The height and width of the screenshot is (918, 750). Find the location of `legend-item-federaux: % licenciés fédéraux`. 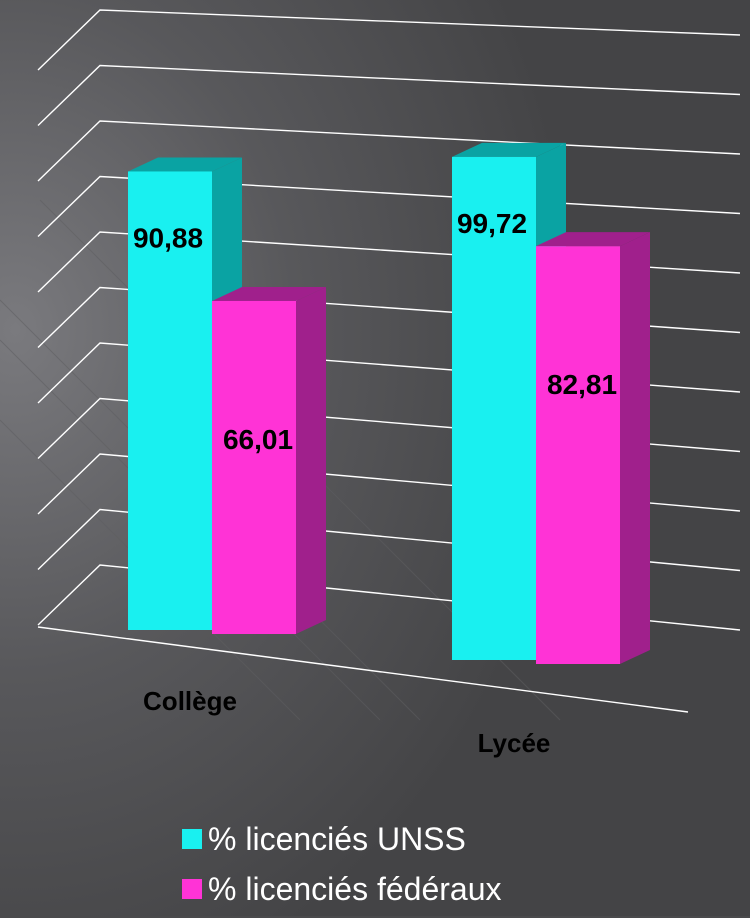

legend-item-federaux: % licenciés fédéraux is located at coordinates (341, 889).